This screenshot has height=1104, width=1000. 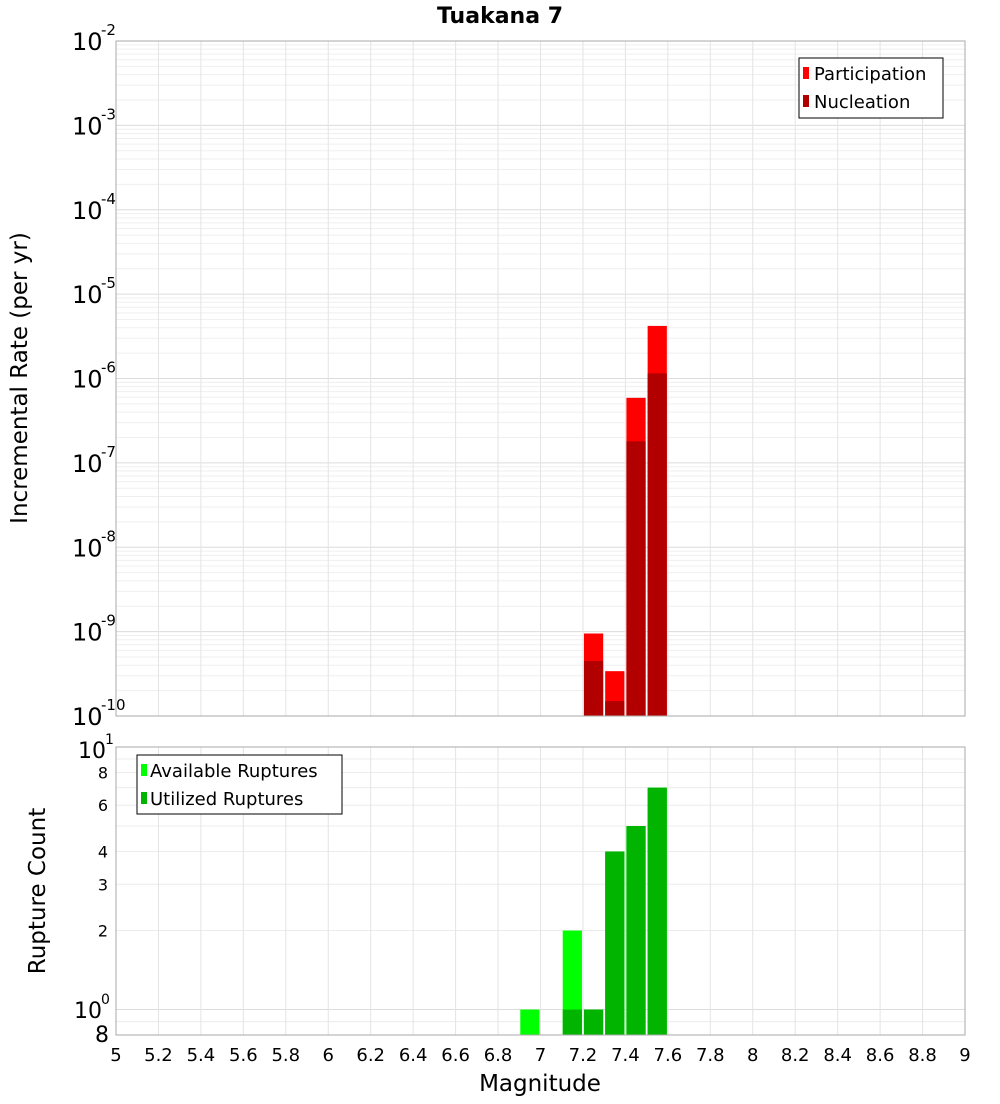 What do you see at coordinates (103, 805) in the screenshot?
I see `bottom-y-tick-label: 6` at bounding box center [103, 805].